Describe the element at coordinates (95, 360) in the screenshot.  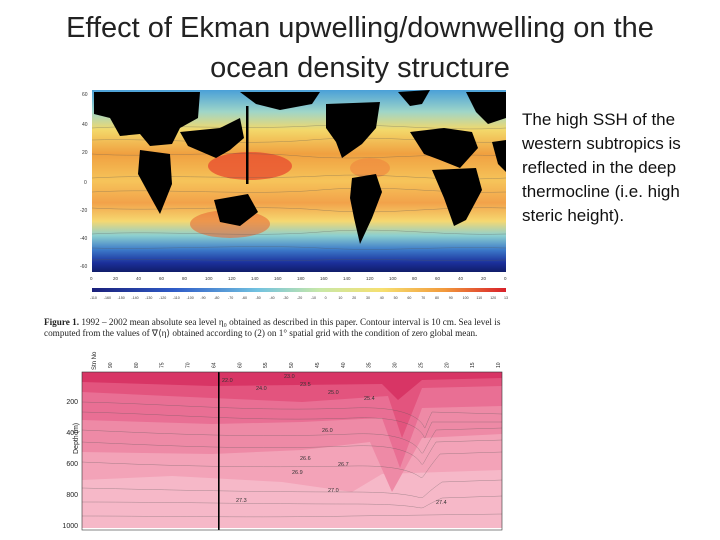
I see `station-axis-label: Stn No` at that location.